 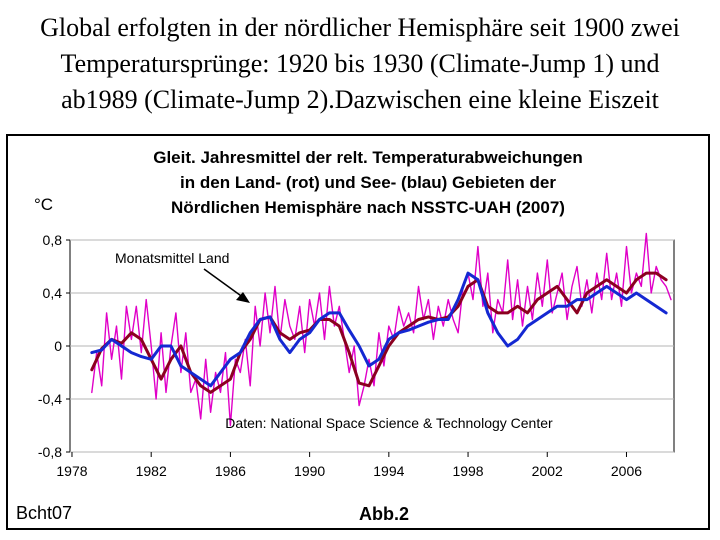 I want to click on footer-figure-label: Abb.2, so click(x=384, y=514).